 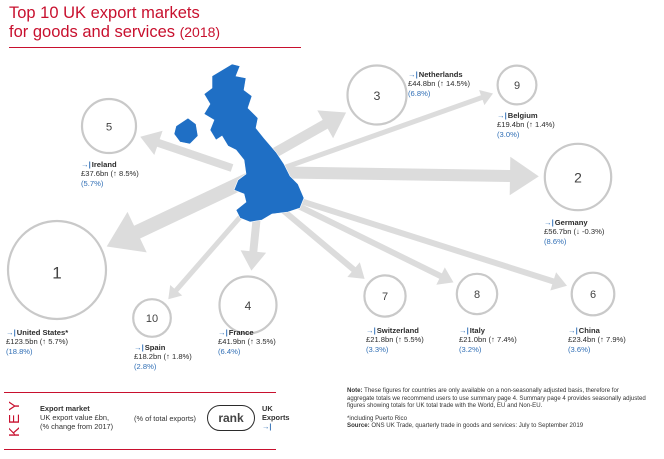 I want to click on market-label-6: →|China £23.4bn (↑ 7.9%) (3.6%), so click(x=597, y=340).